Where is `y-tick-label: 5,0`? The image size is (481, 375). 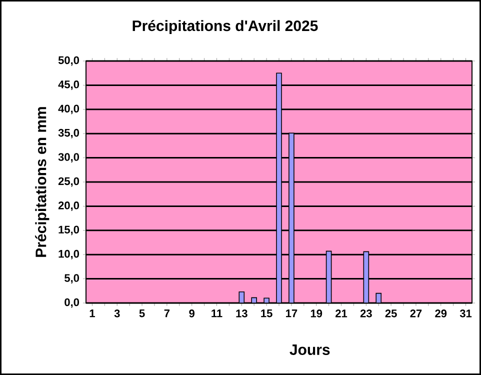
y-tick-label: 5,0 is located at coordinates (72, 279).